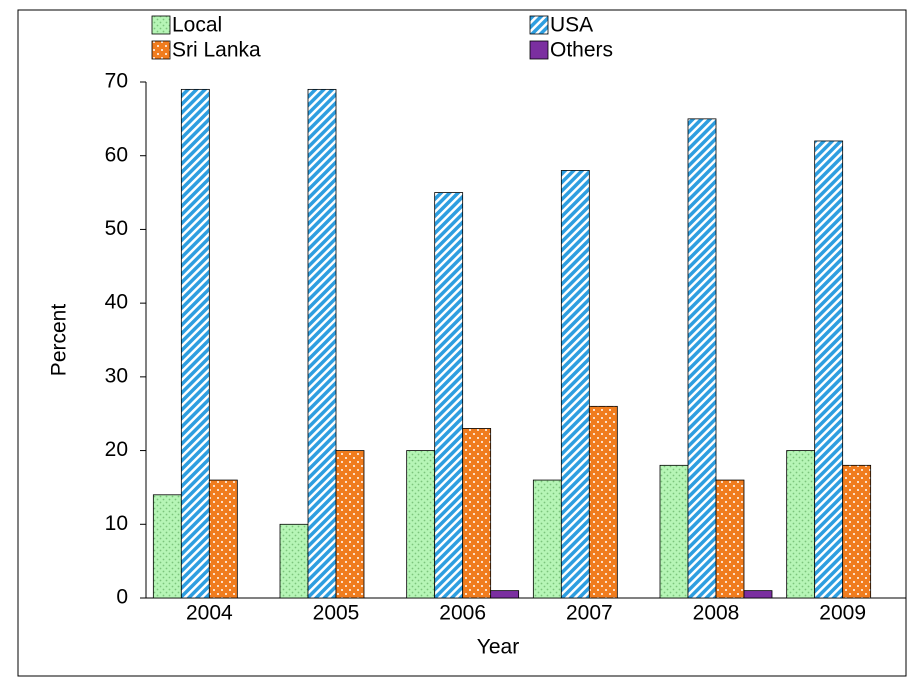  Describe the element at coordinates (842, 613) in the screenshot. I see `x-tick-label: 2009` at that location.